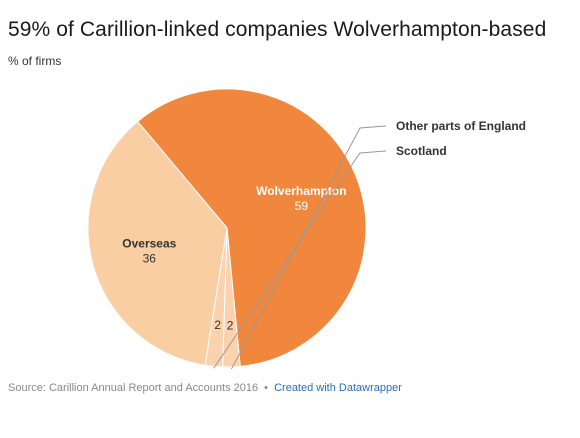  What do you see at coordinates (149, 243) in the screenshot?
I see `slice-label-overseas: Overseas` at bounding box center [149, 243].